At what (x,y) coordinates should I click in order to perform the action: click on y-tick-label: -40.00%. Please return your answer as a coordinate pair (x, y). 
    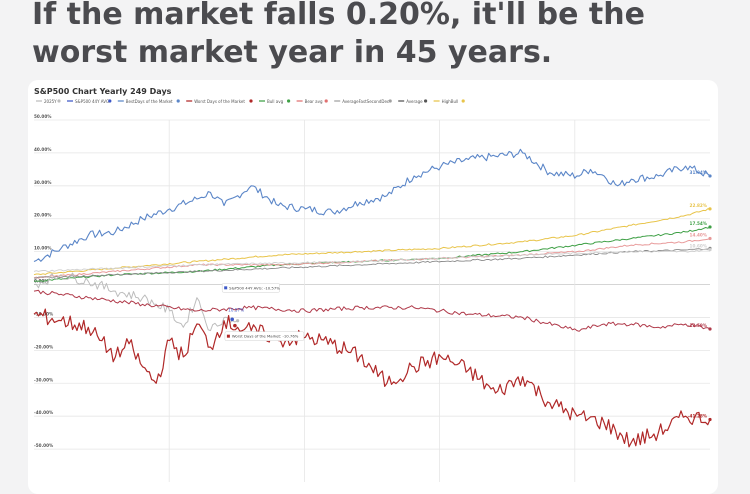
    Looking at the image, I should click on (44, 412).